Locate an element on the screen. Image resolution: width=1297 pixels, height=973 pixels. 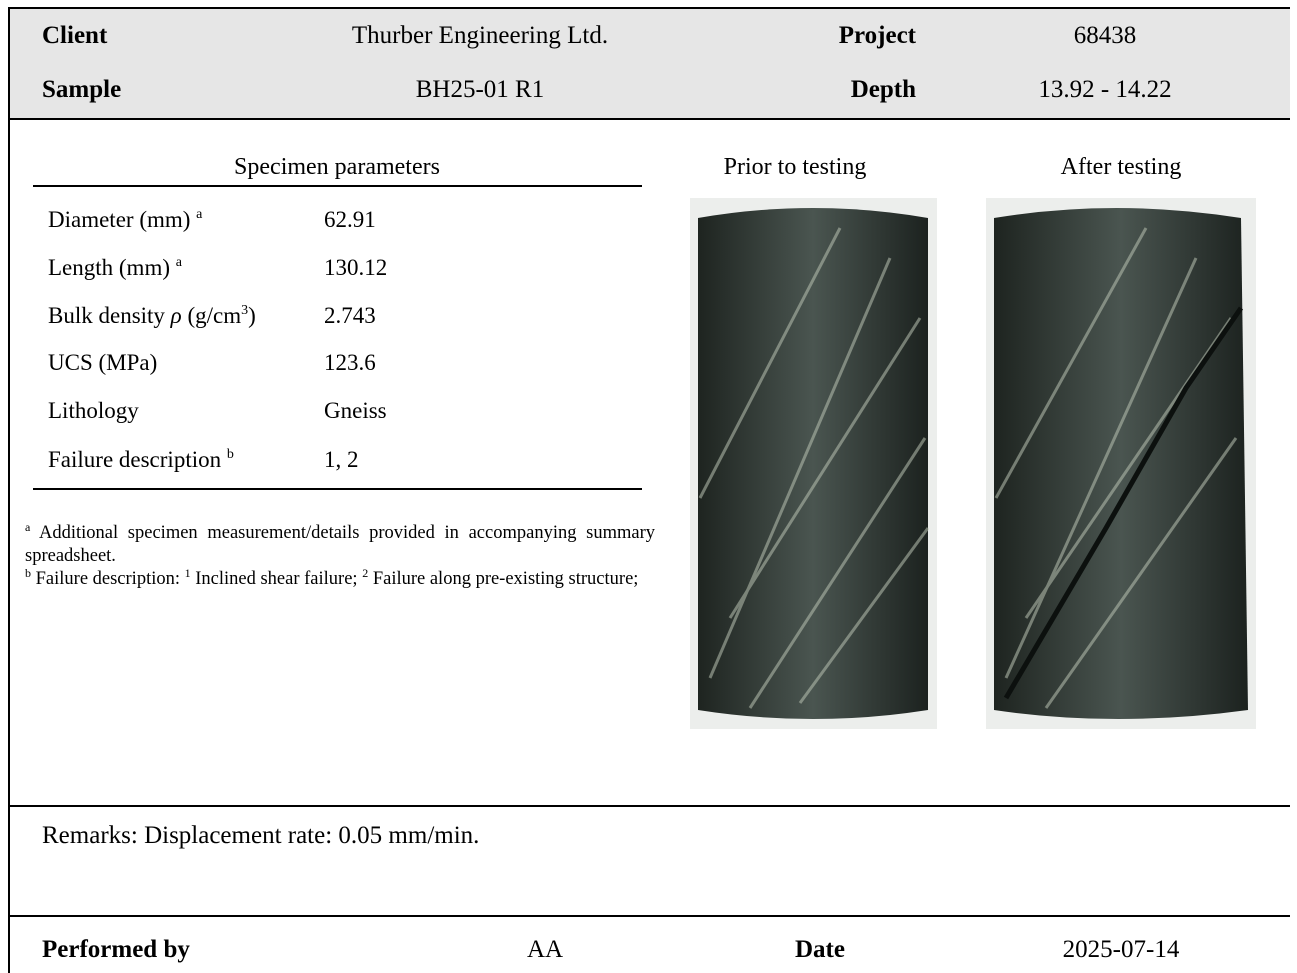
text: Failure description is located at coordinates (135, 459).